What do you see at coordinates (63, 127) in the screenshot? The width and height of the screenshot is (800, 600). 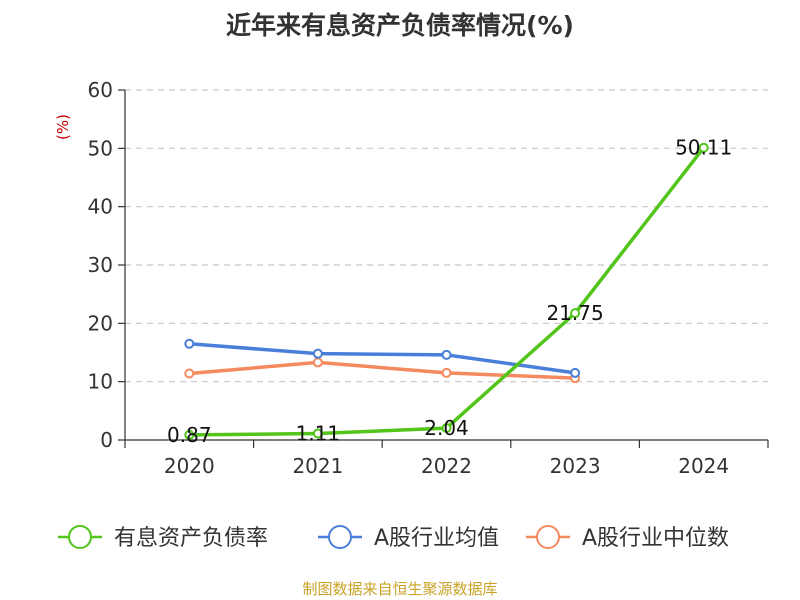 I see `y-axis-unit: (%)` at bounding box center [63, 127].